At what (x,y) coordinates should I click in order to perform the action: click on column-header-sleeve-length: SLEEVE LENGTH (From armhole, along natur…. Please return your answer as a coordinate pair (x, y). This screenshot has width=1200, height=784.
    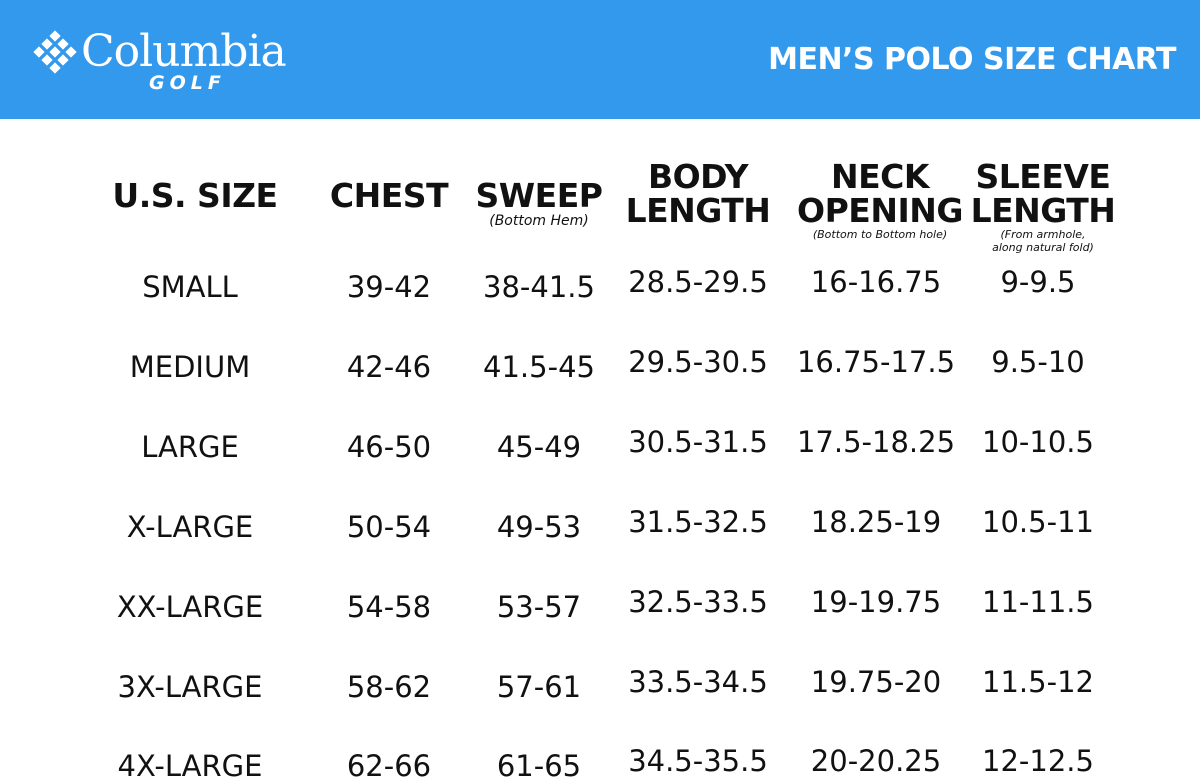
    Looking at the image, I should click on (1043, 206).